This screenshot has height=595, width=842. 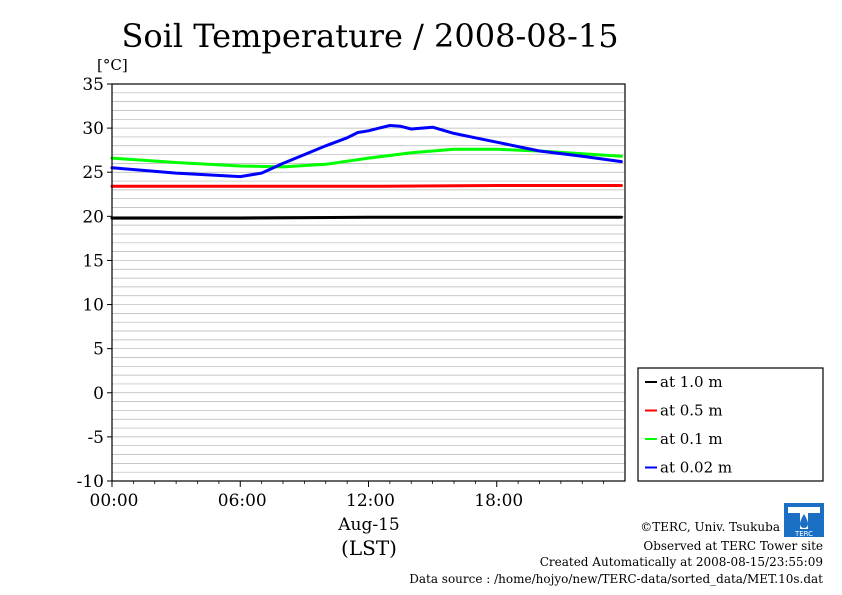 What do you see at coordinates (696, 468) in the screenshot?
I see `legend-label: at 0.02 m` at bounding box center [696, 468].